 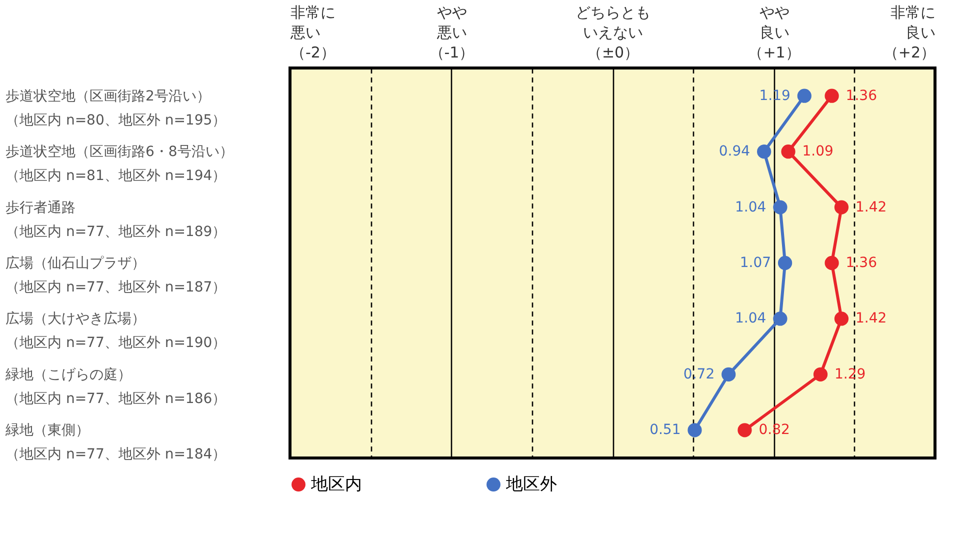 I want to click on legend-label: 地区外, so click(x=531, y=484).